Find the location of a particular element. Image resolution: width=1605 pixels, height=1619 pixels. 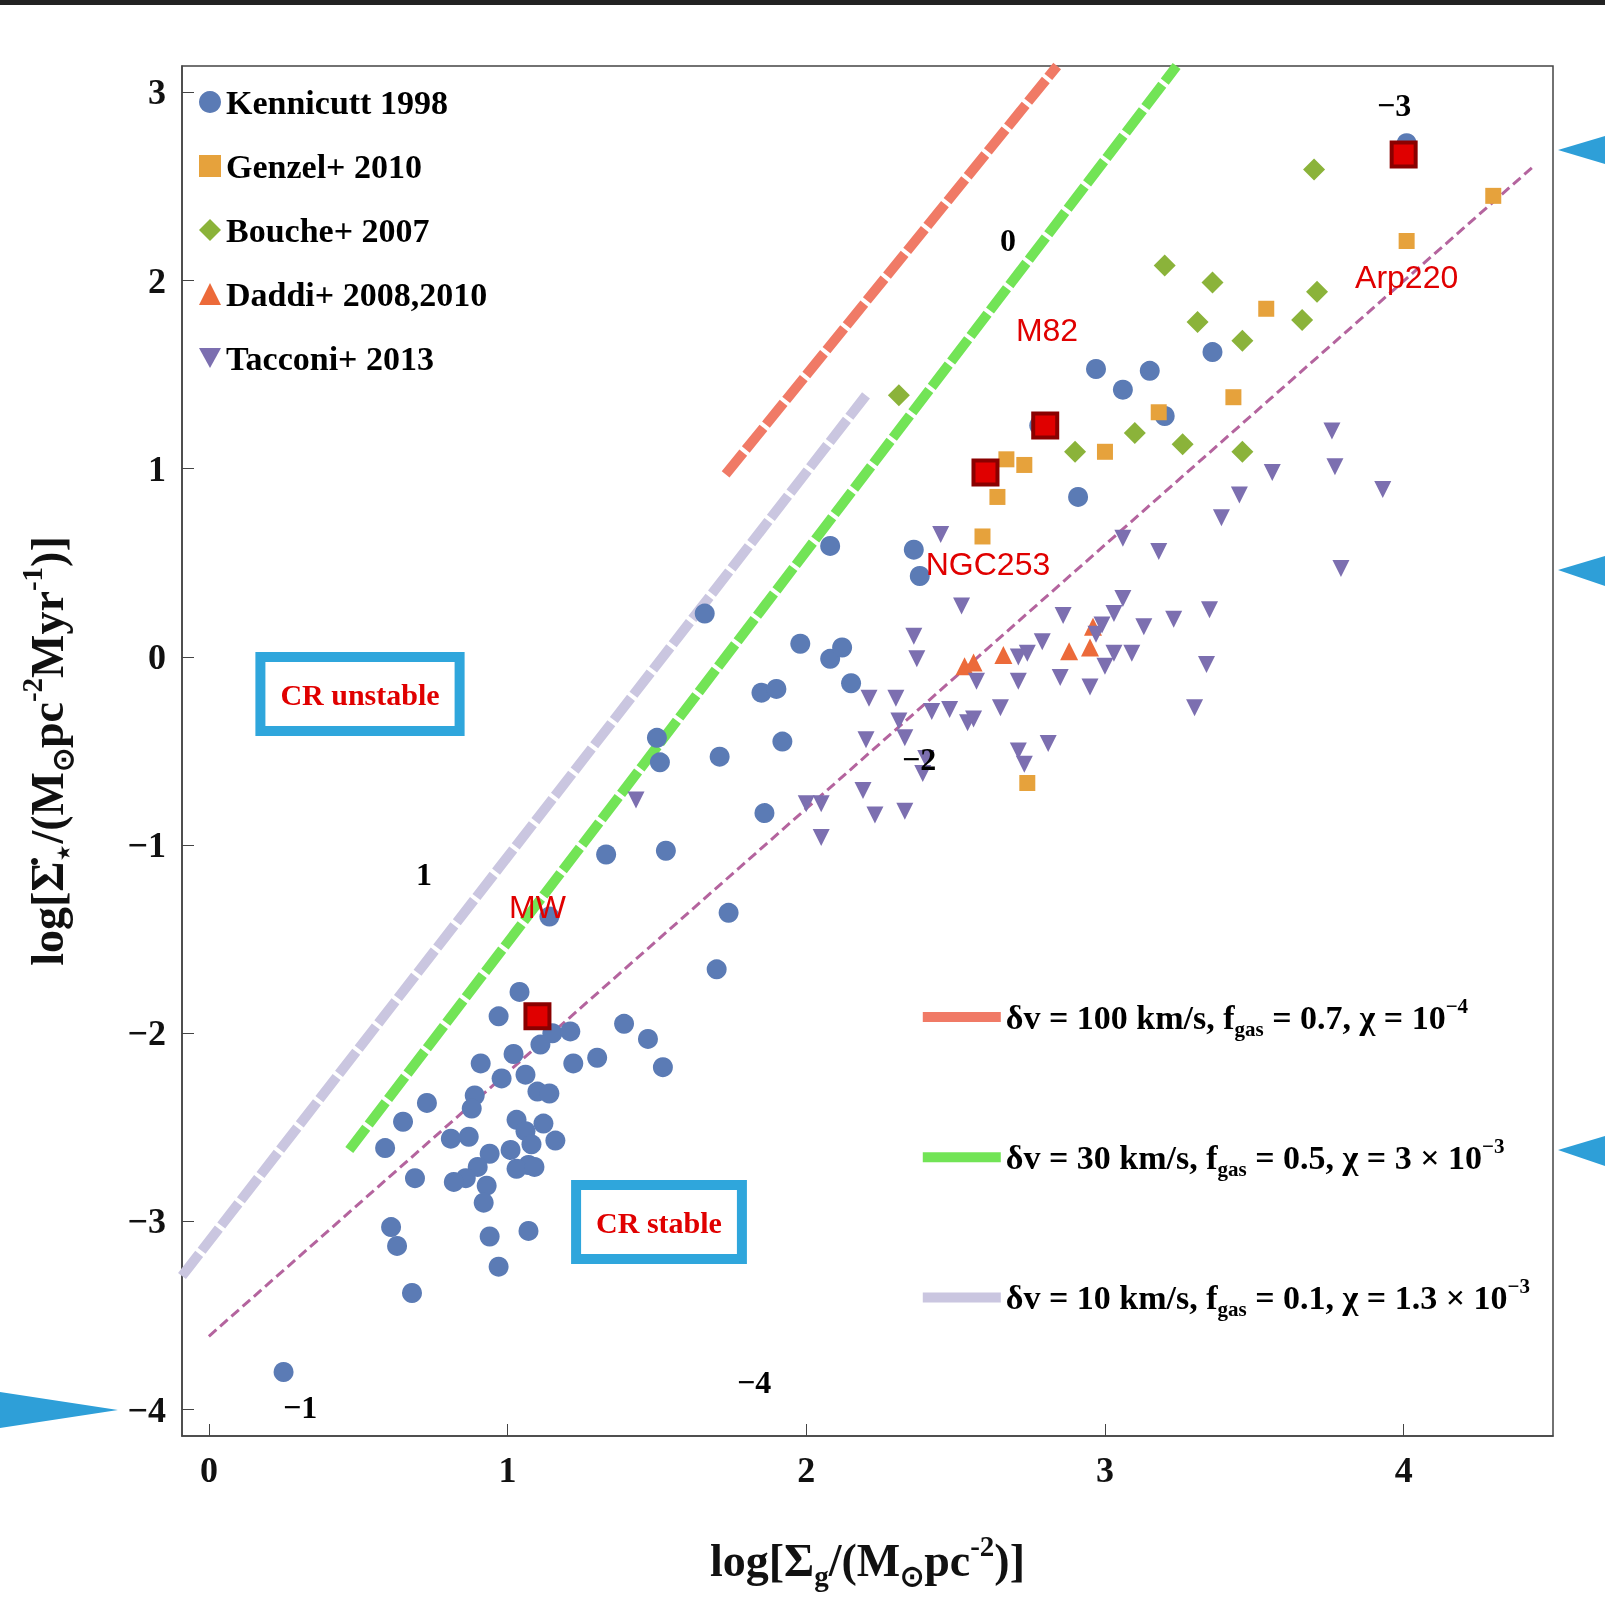

annotation: CR stable is located at coordinates (659, 1222).